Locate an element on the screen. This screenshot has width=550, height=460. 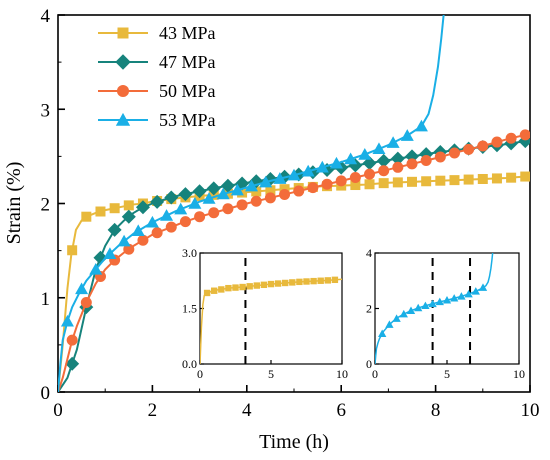
x-tick-label: 10 is located at coordinates (530, 410).